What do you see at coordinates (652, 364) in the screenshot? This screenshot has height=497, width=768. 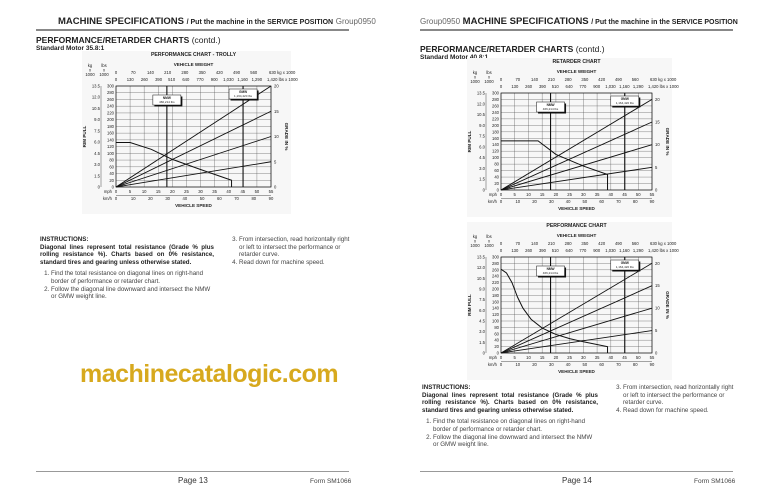 I see `kmh-tick: 90` at bounding box center [652, 364].